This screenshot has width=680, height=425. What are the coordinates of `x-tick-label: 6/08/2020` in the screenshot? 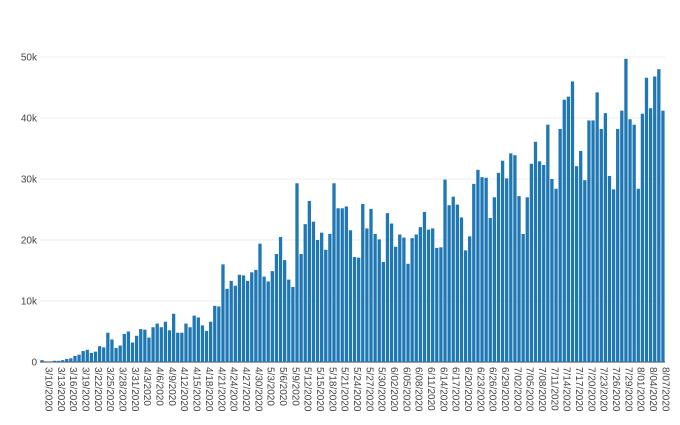 It's located at (418, 389).